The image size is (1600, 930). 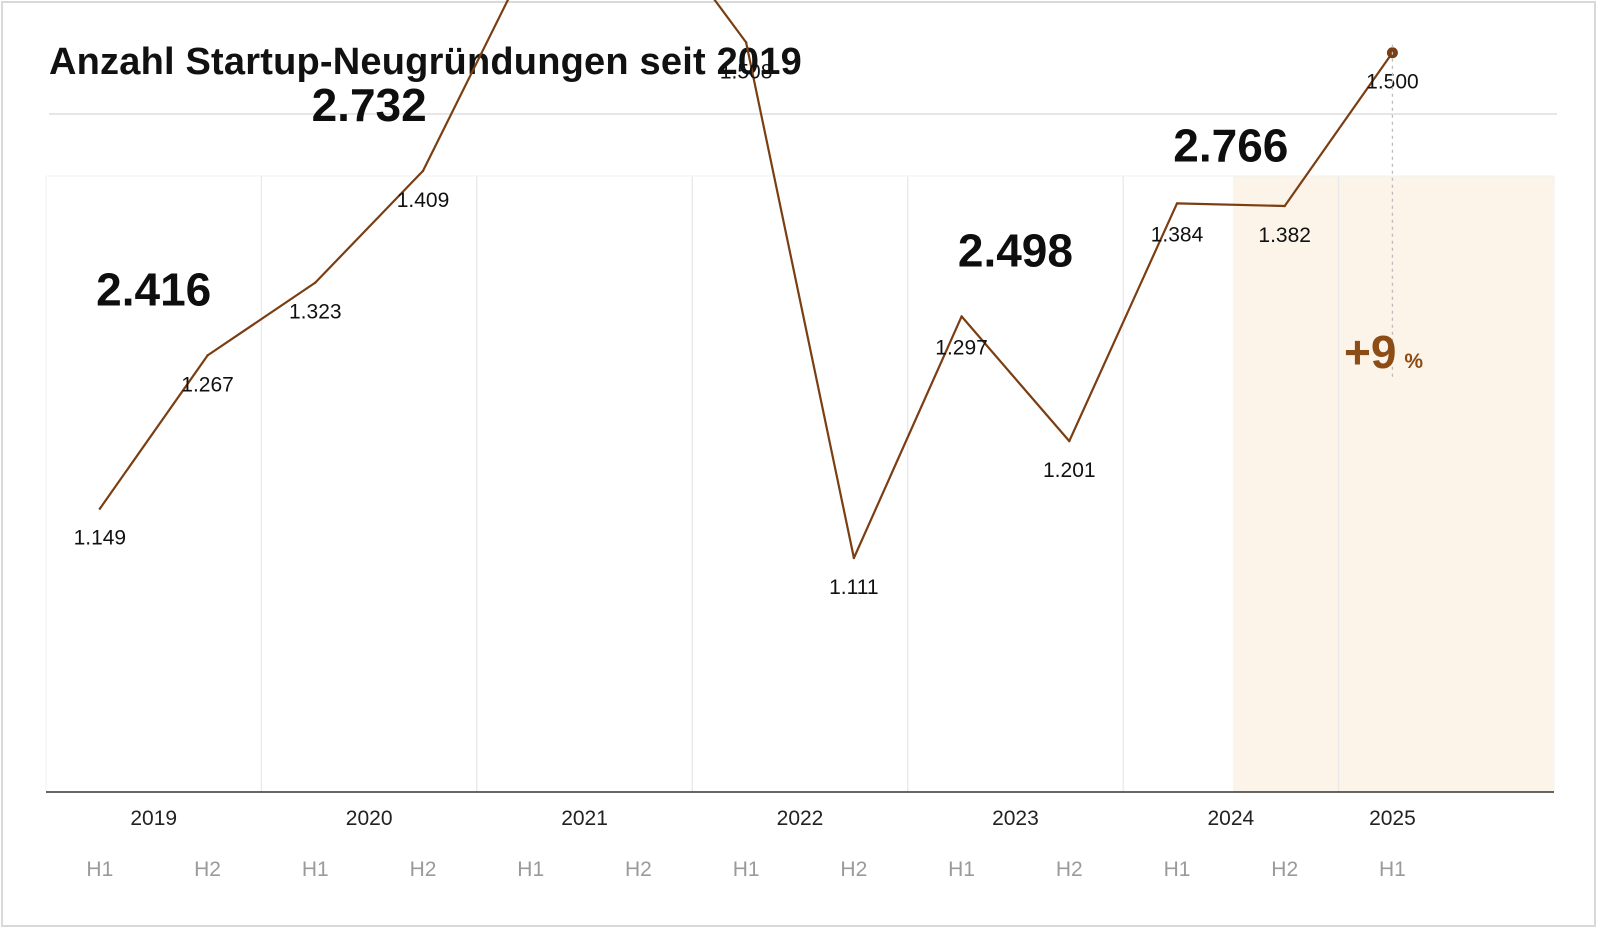 What do you see at coordinates (853, 587) in the screenshot?
I see `point-value-label: 1.111` at bounding box center [853, 587].